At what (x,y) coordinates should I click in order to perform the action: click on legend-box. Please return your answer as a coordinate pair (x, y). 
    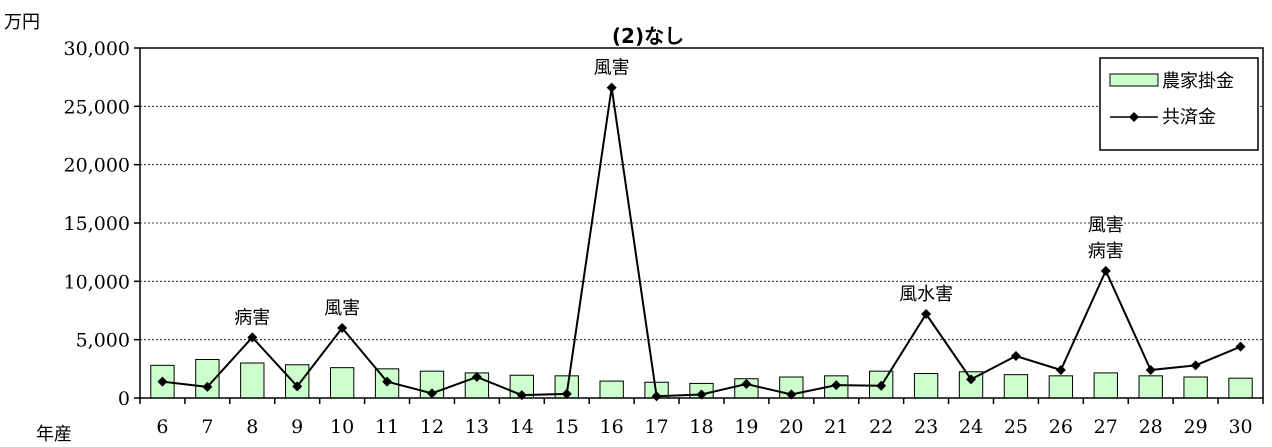
    Looking at the image, I should click on (1179, 104).